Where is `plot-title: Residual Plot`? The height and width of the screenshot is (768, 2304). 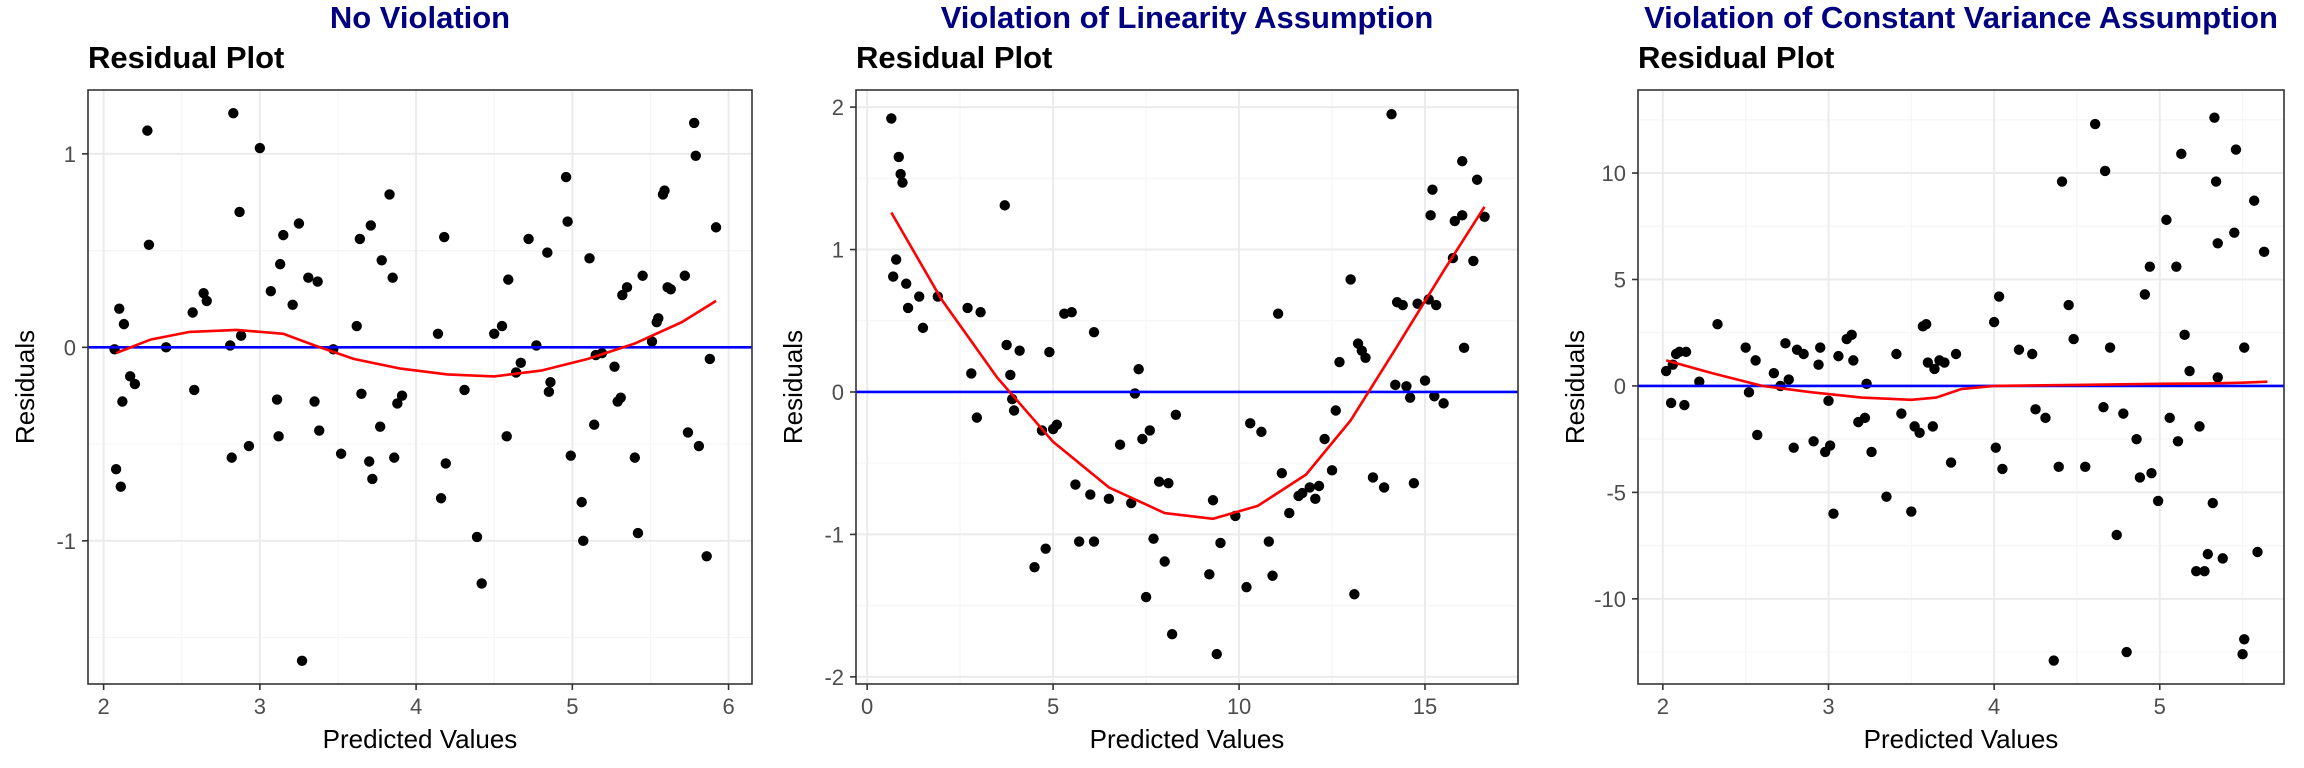 plot-title: Residual Plot is located at coordinates (954, 57).